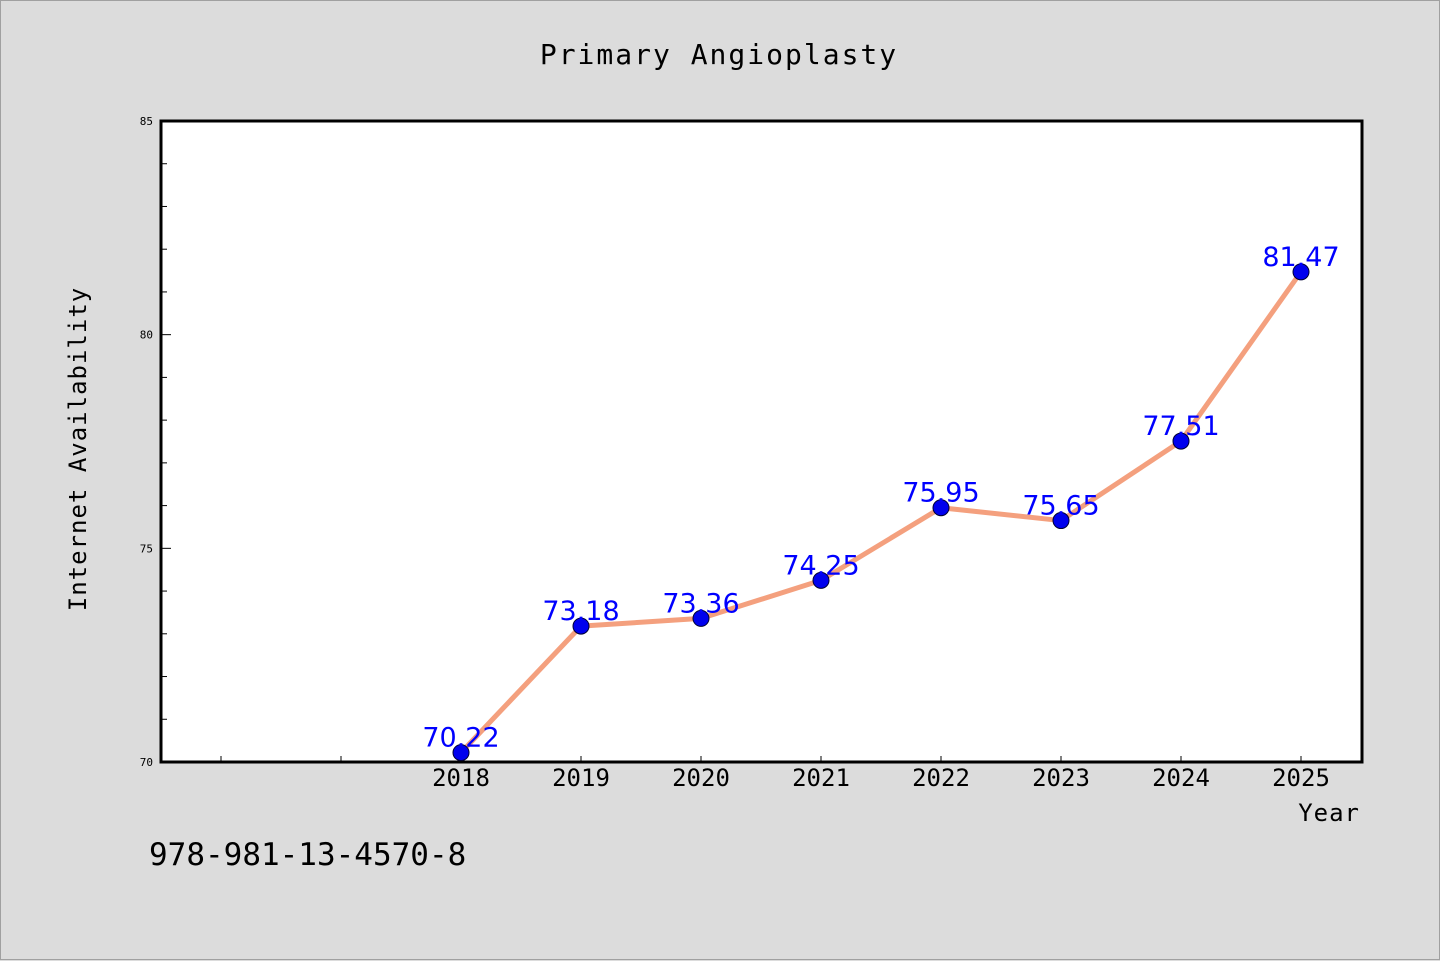 This screenshot has width=1440, height=961. Describe the element at coordinates (146, 548) in the screenshot. I see `y-tick-label: 75` at that location.